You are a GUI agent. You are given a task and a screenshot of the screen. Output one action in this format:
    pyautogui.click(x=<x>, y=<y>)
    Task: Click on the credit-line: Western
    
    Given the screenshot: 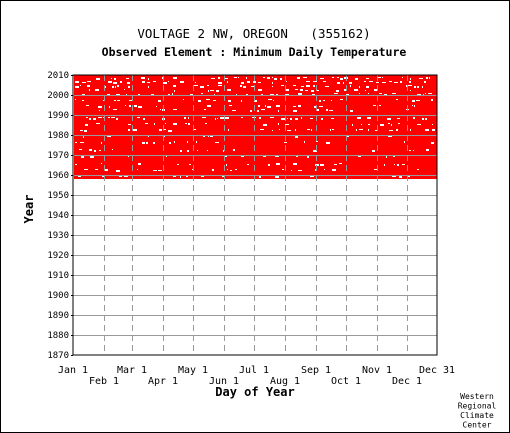 What is the action you would take?
    pyautogui.click(x=477, y=396)
    